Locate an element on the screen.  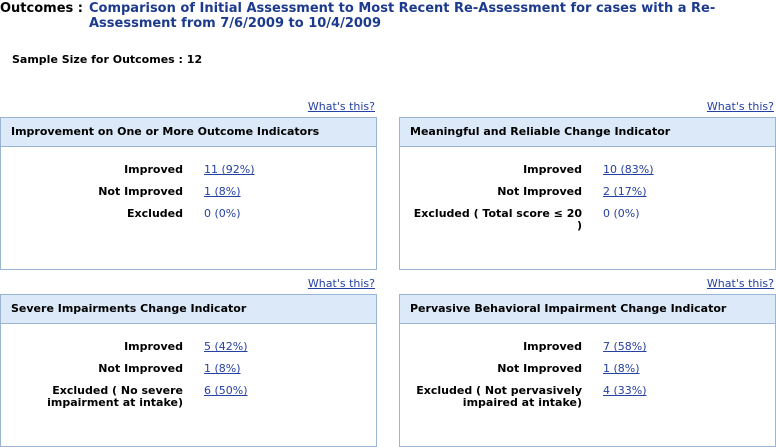
header-label: Outcomes : is located at coordinates (41, 8).